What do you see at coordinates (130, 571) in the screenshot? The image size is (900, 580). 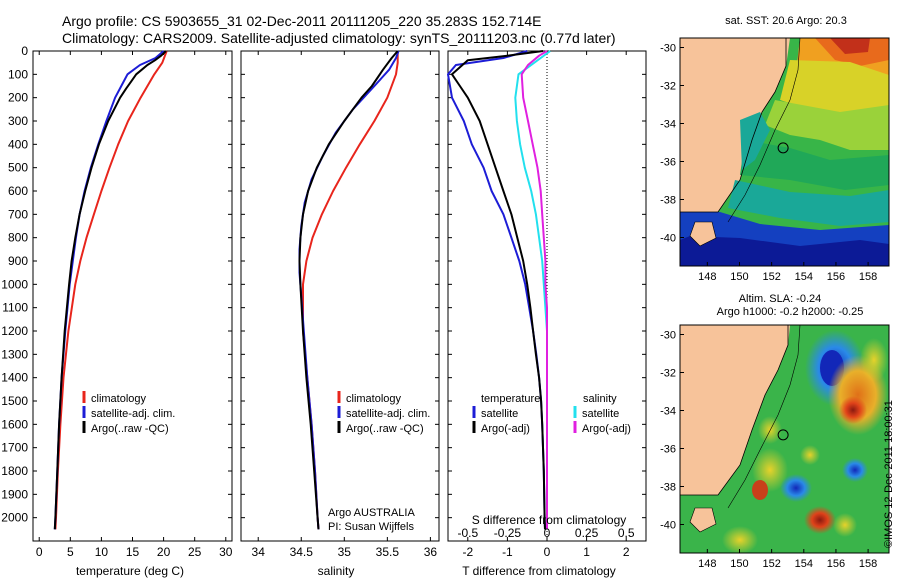 I see `temperature-xlabel: temperature (deg C)` at bounding box center [130, 571].